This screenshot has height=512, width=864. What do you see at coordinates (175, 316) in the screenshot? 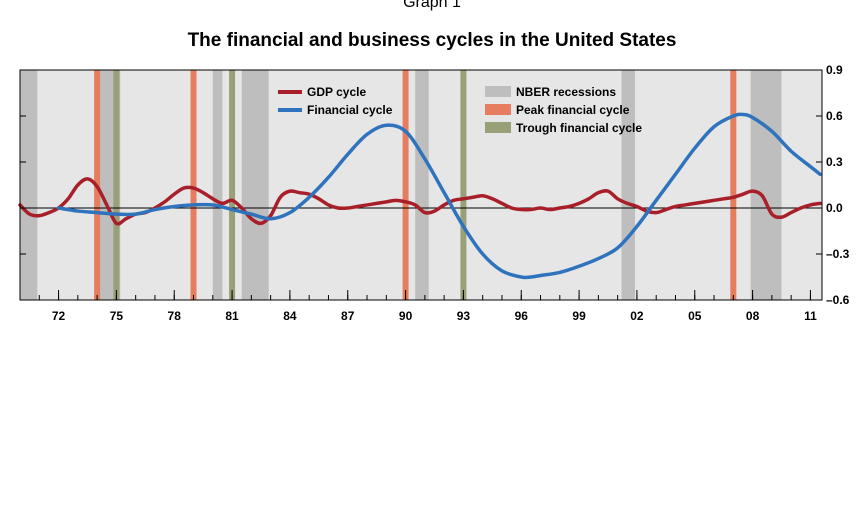
I see `x-tick-label: 78` at bounding box center [175, 316].